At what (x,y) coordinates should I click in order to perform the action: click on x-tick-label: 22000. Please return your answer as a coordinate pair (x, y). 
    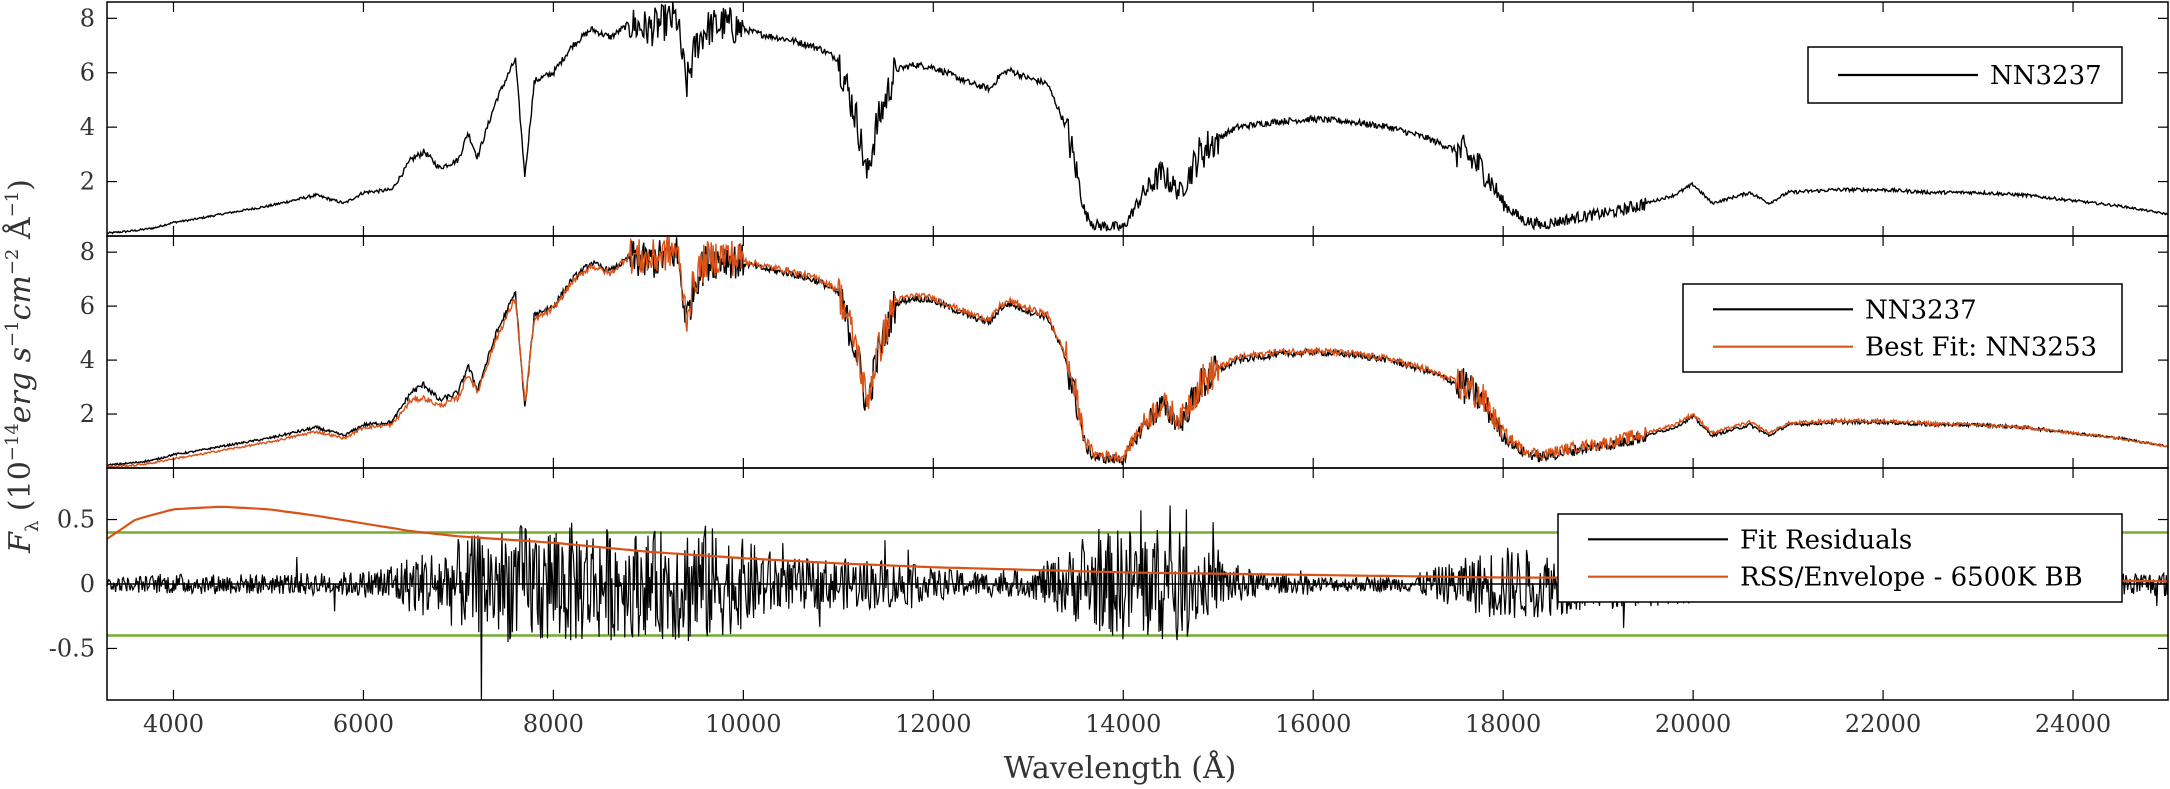
    Looking at the image, I should click on (1883, 724).